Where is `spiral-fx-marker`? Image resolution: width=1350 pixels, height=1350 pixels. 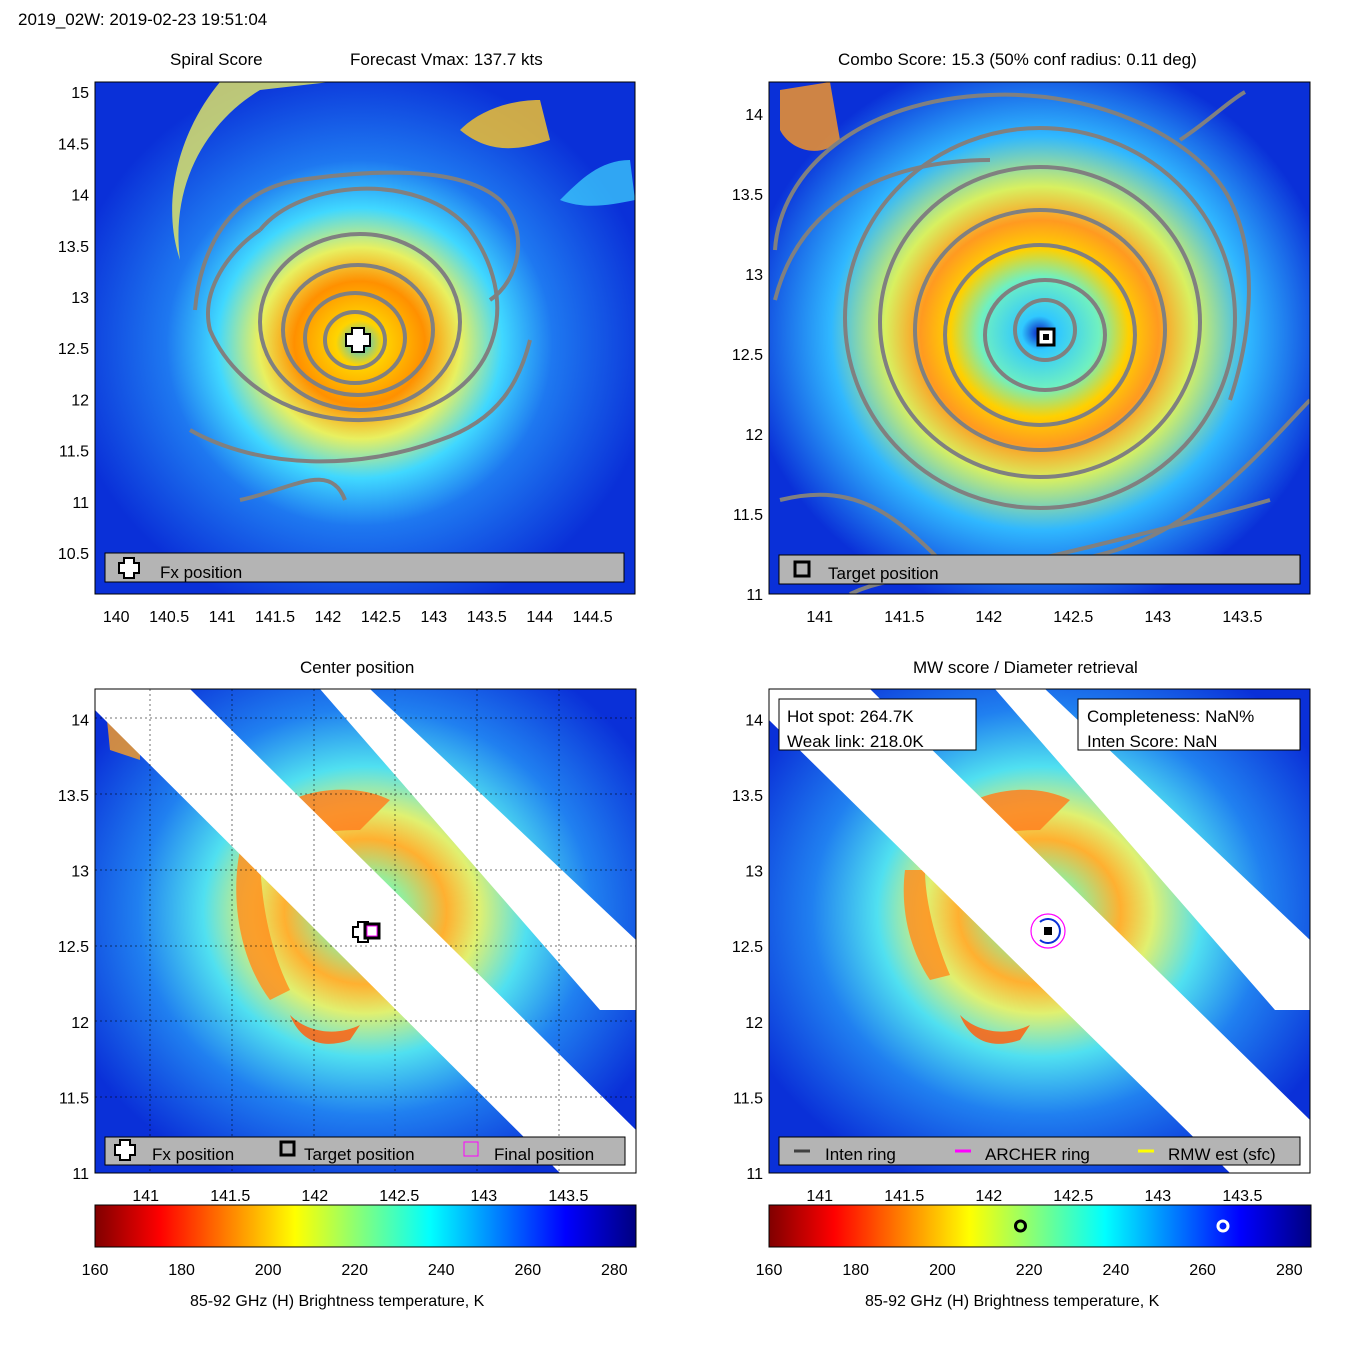 spiral-fx-marker is located at coordinates (358, 340).